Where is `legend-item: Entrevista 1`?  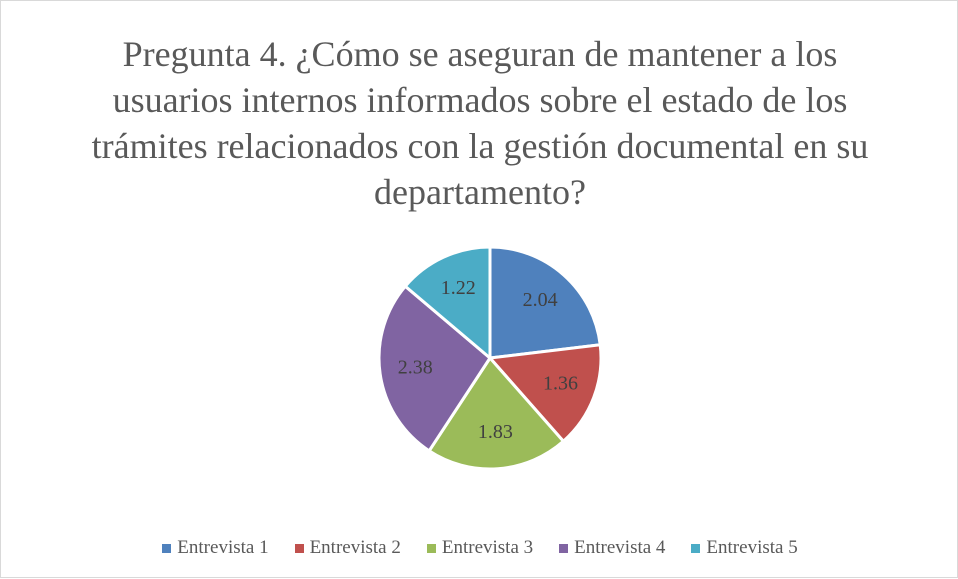 legend-item: Entrevista 1 is located at coordinates (215, 548).